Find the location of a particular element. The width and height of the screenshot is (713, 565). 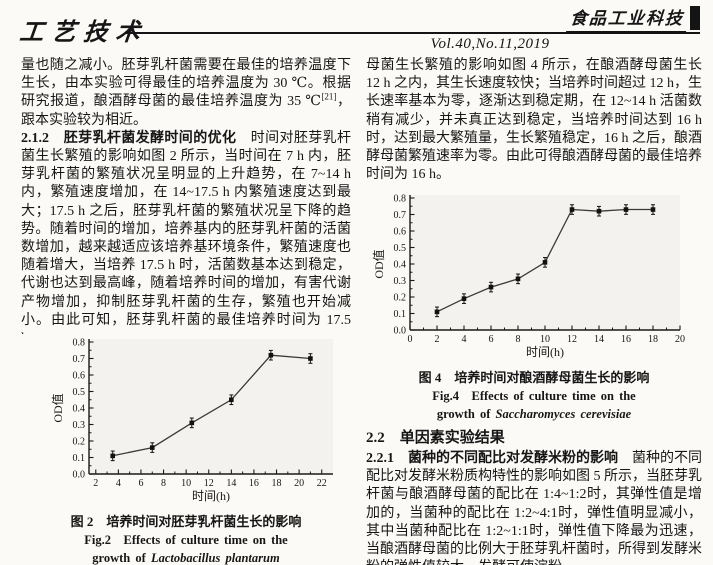

text-run: ，跟本实验较为相近。 is located at coordinates (186, 111).